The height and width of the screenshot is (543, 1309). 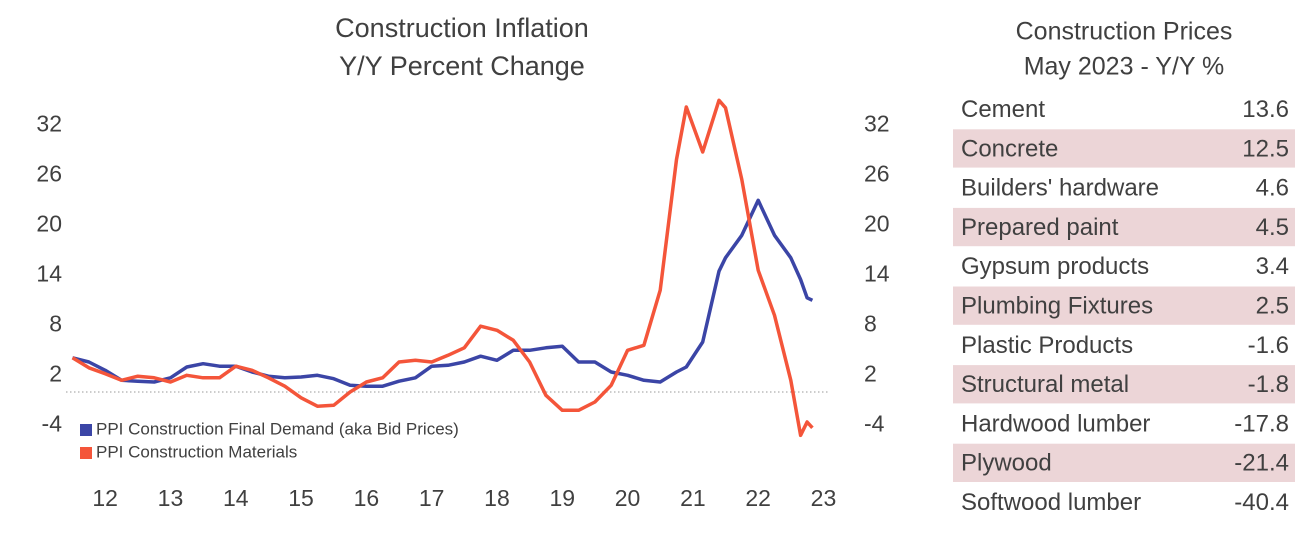 I want to click on y-tick-label: 2, so click(x=55, y=373).